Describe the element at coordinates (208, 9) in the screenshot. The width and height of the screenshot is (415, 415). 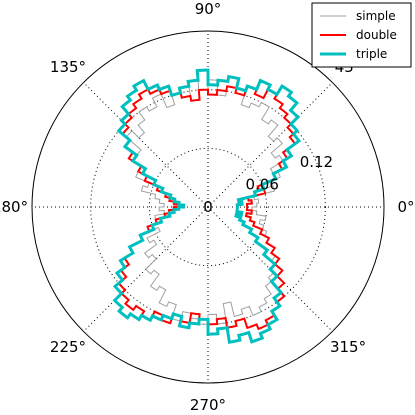
I see `angle-tick-label: 90°` at that location.